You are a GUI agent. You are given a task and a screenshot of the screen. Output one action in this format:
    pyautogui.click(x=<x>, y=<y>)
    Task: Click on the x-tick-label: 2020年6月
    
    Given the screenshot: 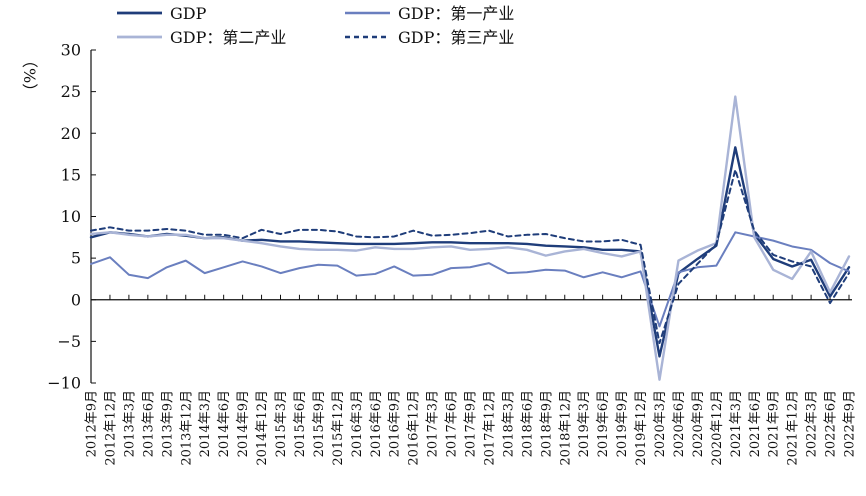 What is the action you would take?
    pyautogui.click(x=679, y=423)
    